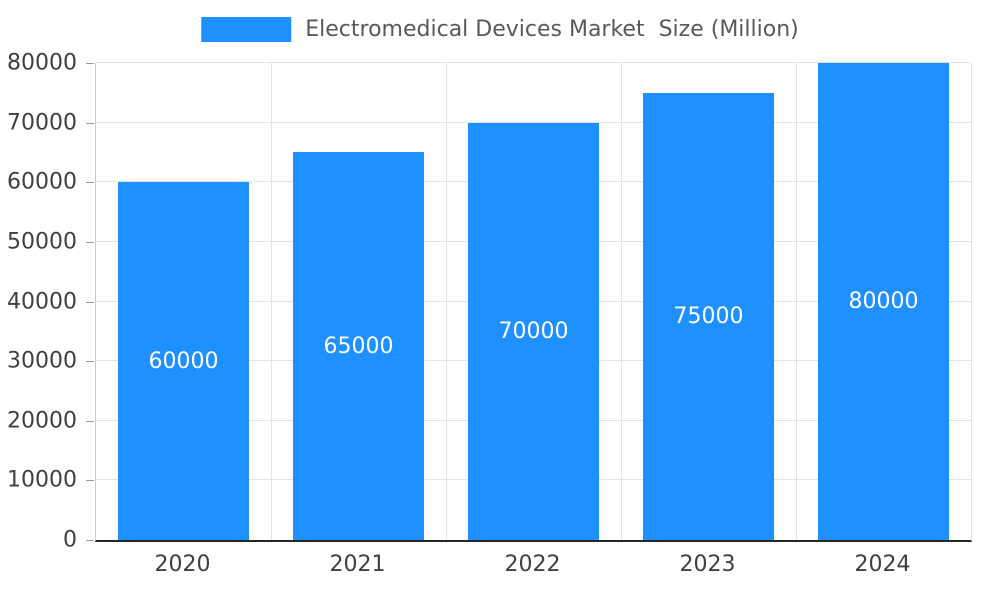 This screenshot has height=600, width=1000. I want to click on x-axis: 2020 2021 2022 2023 2024, so click(532, 572).